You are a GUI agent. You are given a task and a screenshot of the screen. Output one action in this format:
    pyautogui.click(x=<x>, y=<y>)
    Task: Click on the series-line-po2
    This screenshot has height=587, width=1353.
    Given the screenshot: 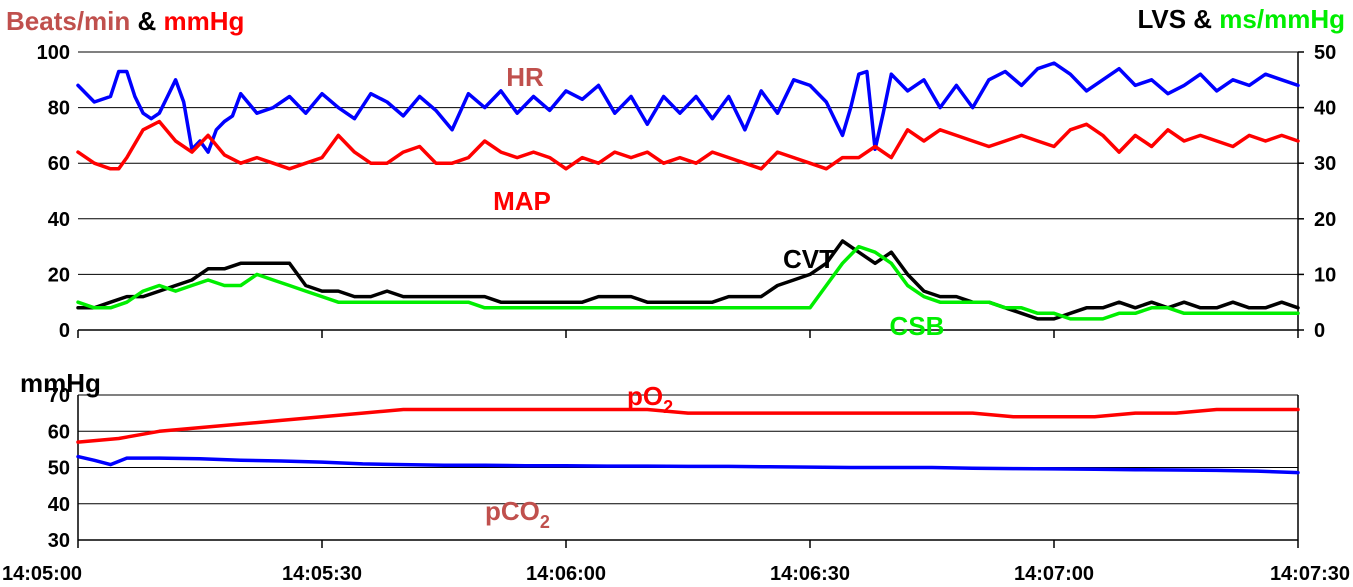 What is the action you would take?
    pyautogui.click(x=688, y=425)
    